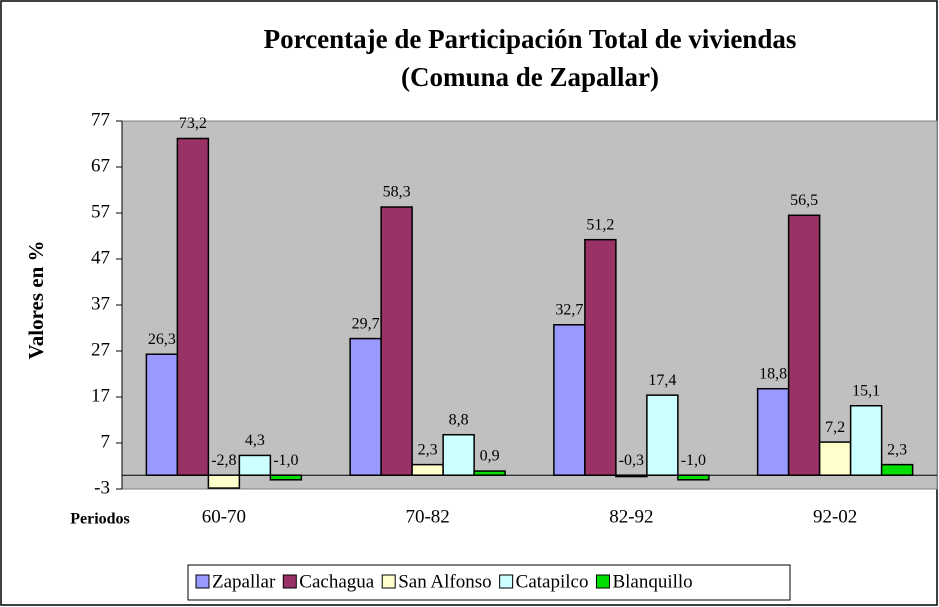 The image size is (939, 607). I want to click on value-label: 29,7, so click(366, 323).